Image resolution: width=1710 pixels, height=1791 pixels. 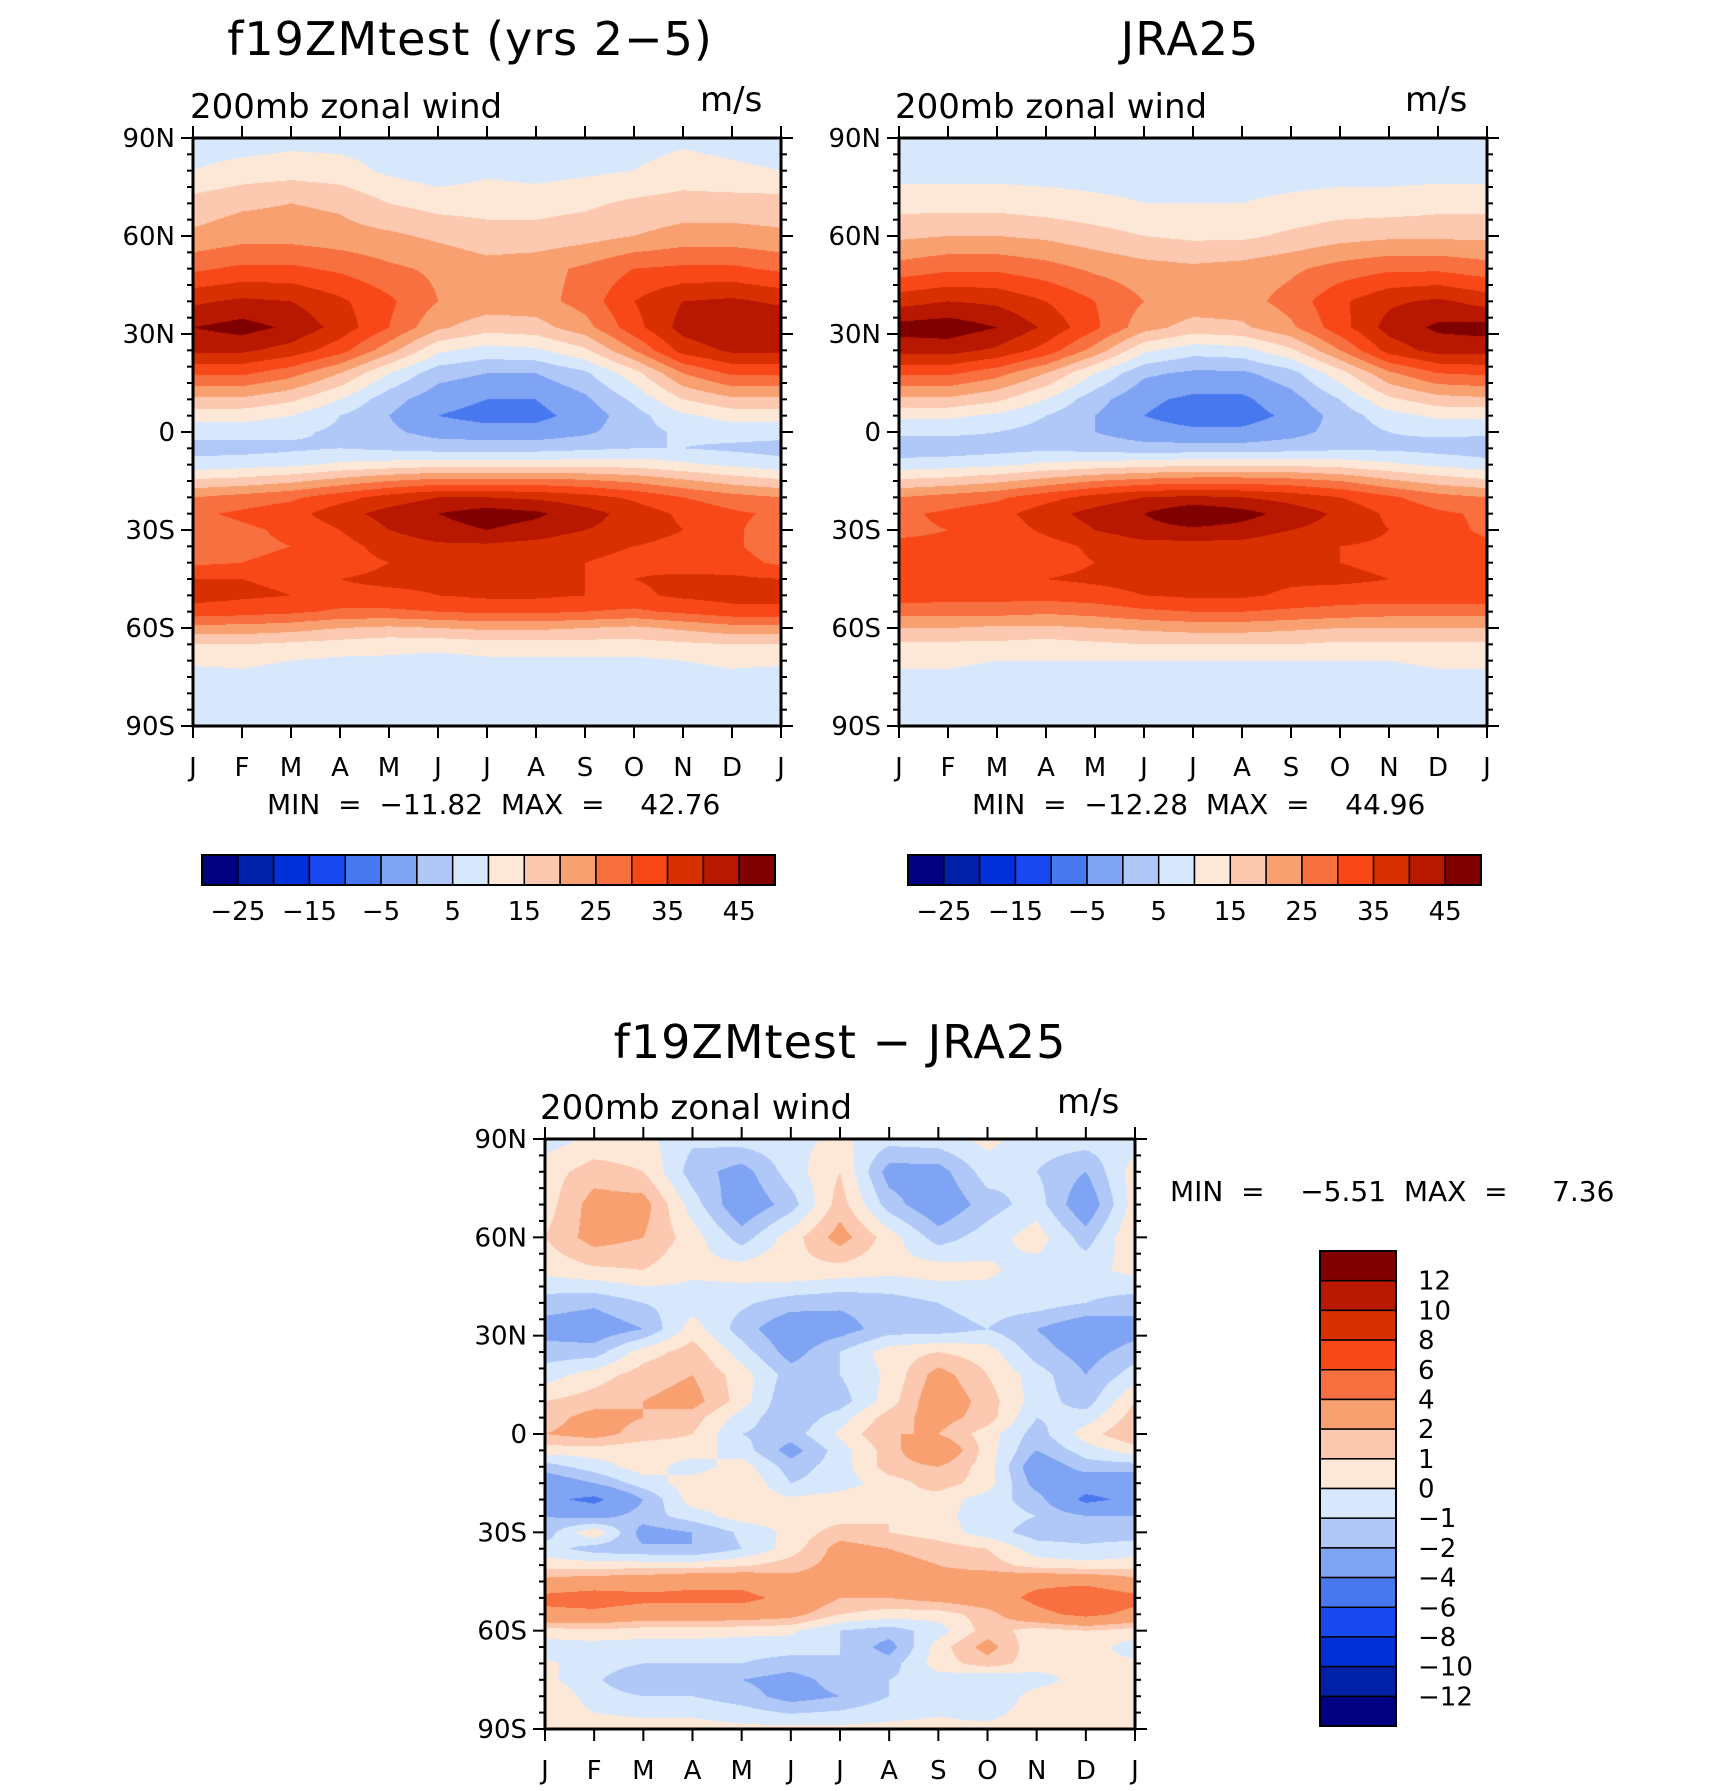 What do you see at coordinates (242, 768) in the screenshot?
I see `model-xlabel: F` at bounding box center [242, 768].